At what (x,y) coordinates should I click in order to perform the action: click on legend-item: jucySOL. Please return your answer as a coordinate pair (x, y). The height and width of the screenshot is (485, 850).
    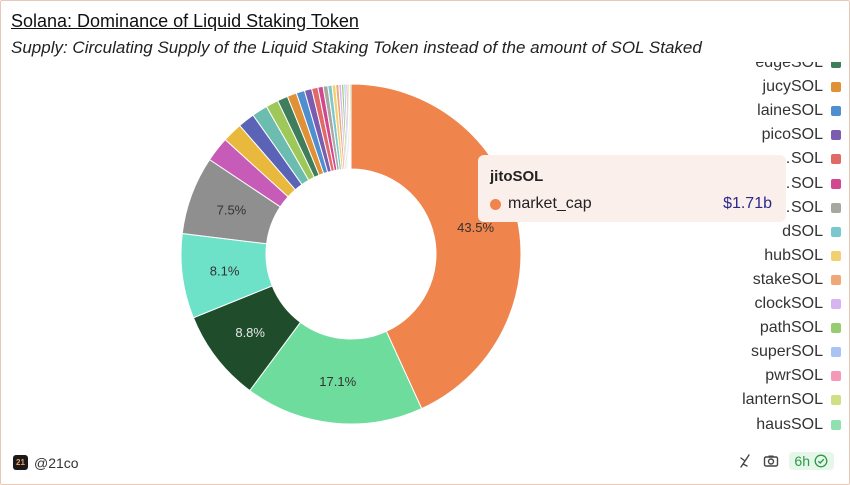
    Looking at the image, I should click on (801, 87).